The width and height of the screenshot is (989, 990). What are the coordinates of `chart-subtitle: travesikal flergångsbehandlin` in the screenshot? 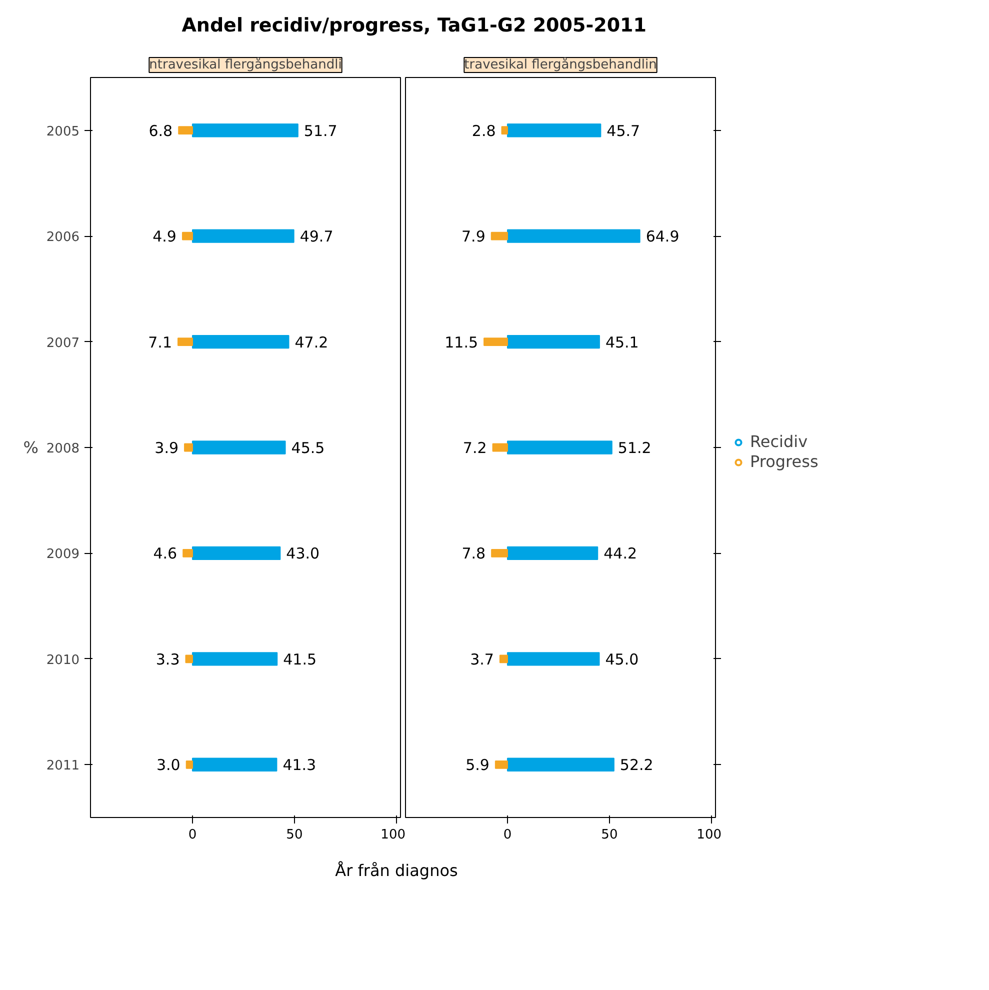 It's located at (560, 64).